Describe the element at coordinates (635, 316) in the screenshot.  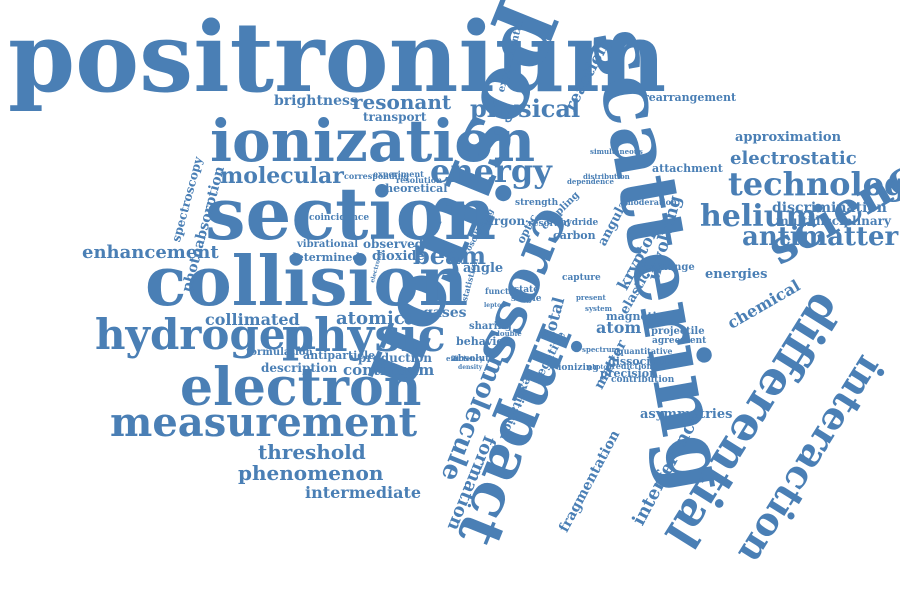
I see `word-magnetic: magnetic` at that location.